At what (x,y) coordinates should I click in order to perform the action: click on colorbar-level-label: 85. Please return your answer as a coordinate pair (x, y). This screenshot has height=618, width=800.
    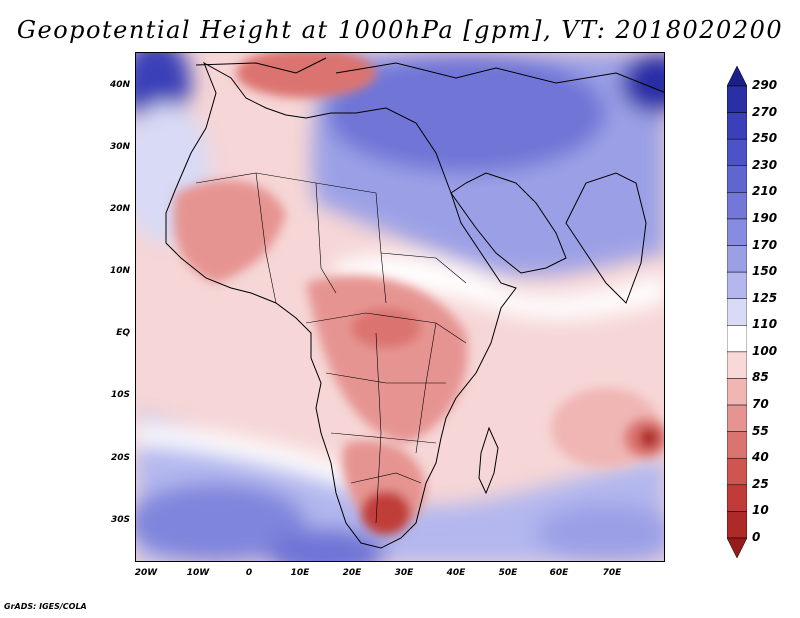
    Looking at the image, I should click on (760, 377).